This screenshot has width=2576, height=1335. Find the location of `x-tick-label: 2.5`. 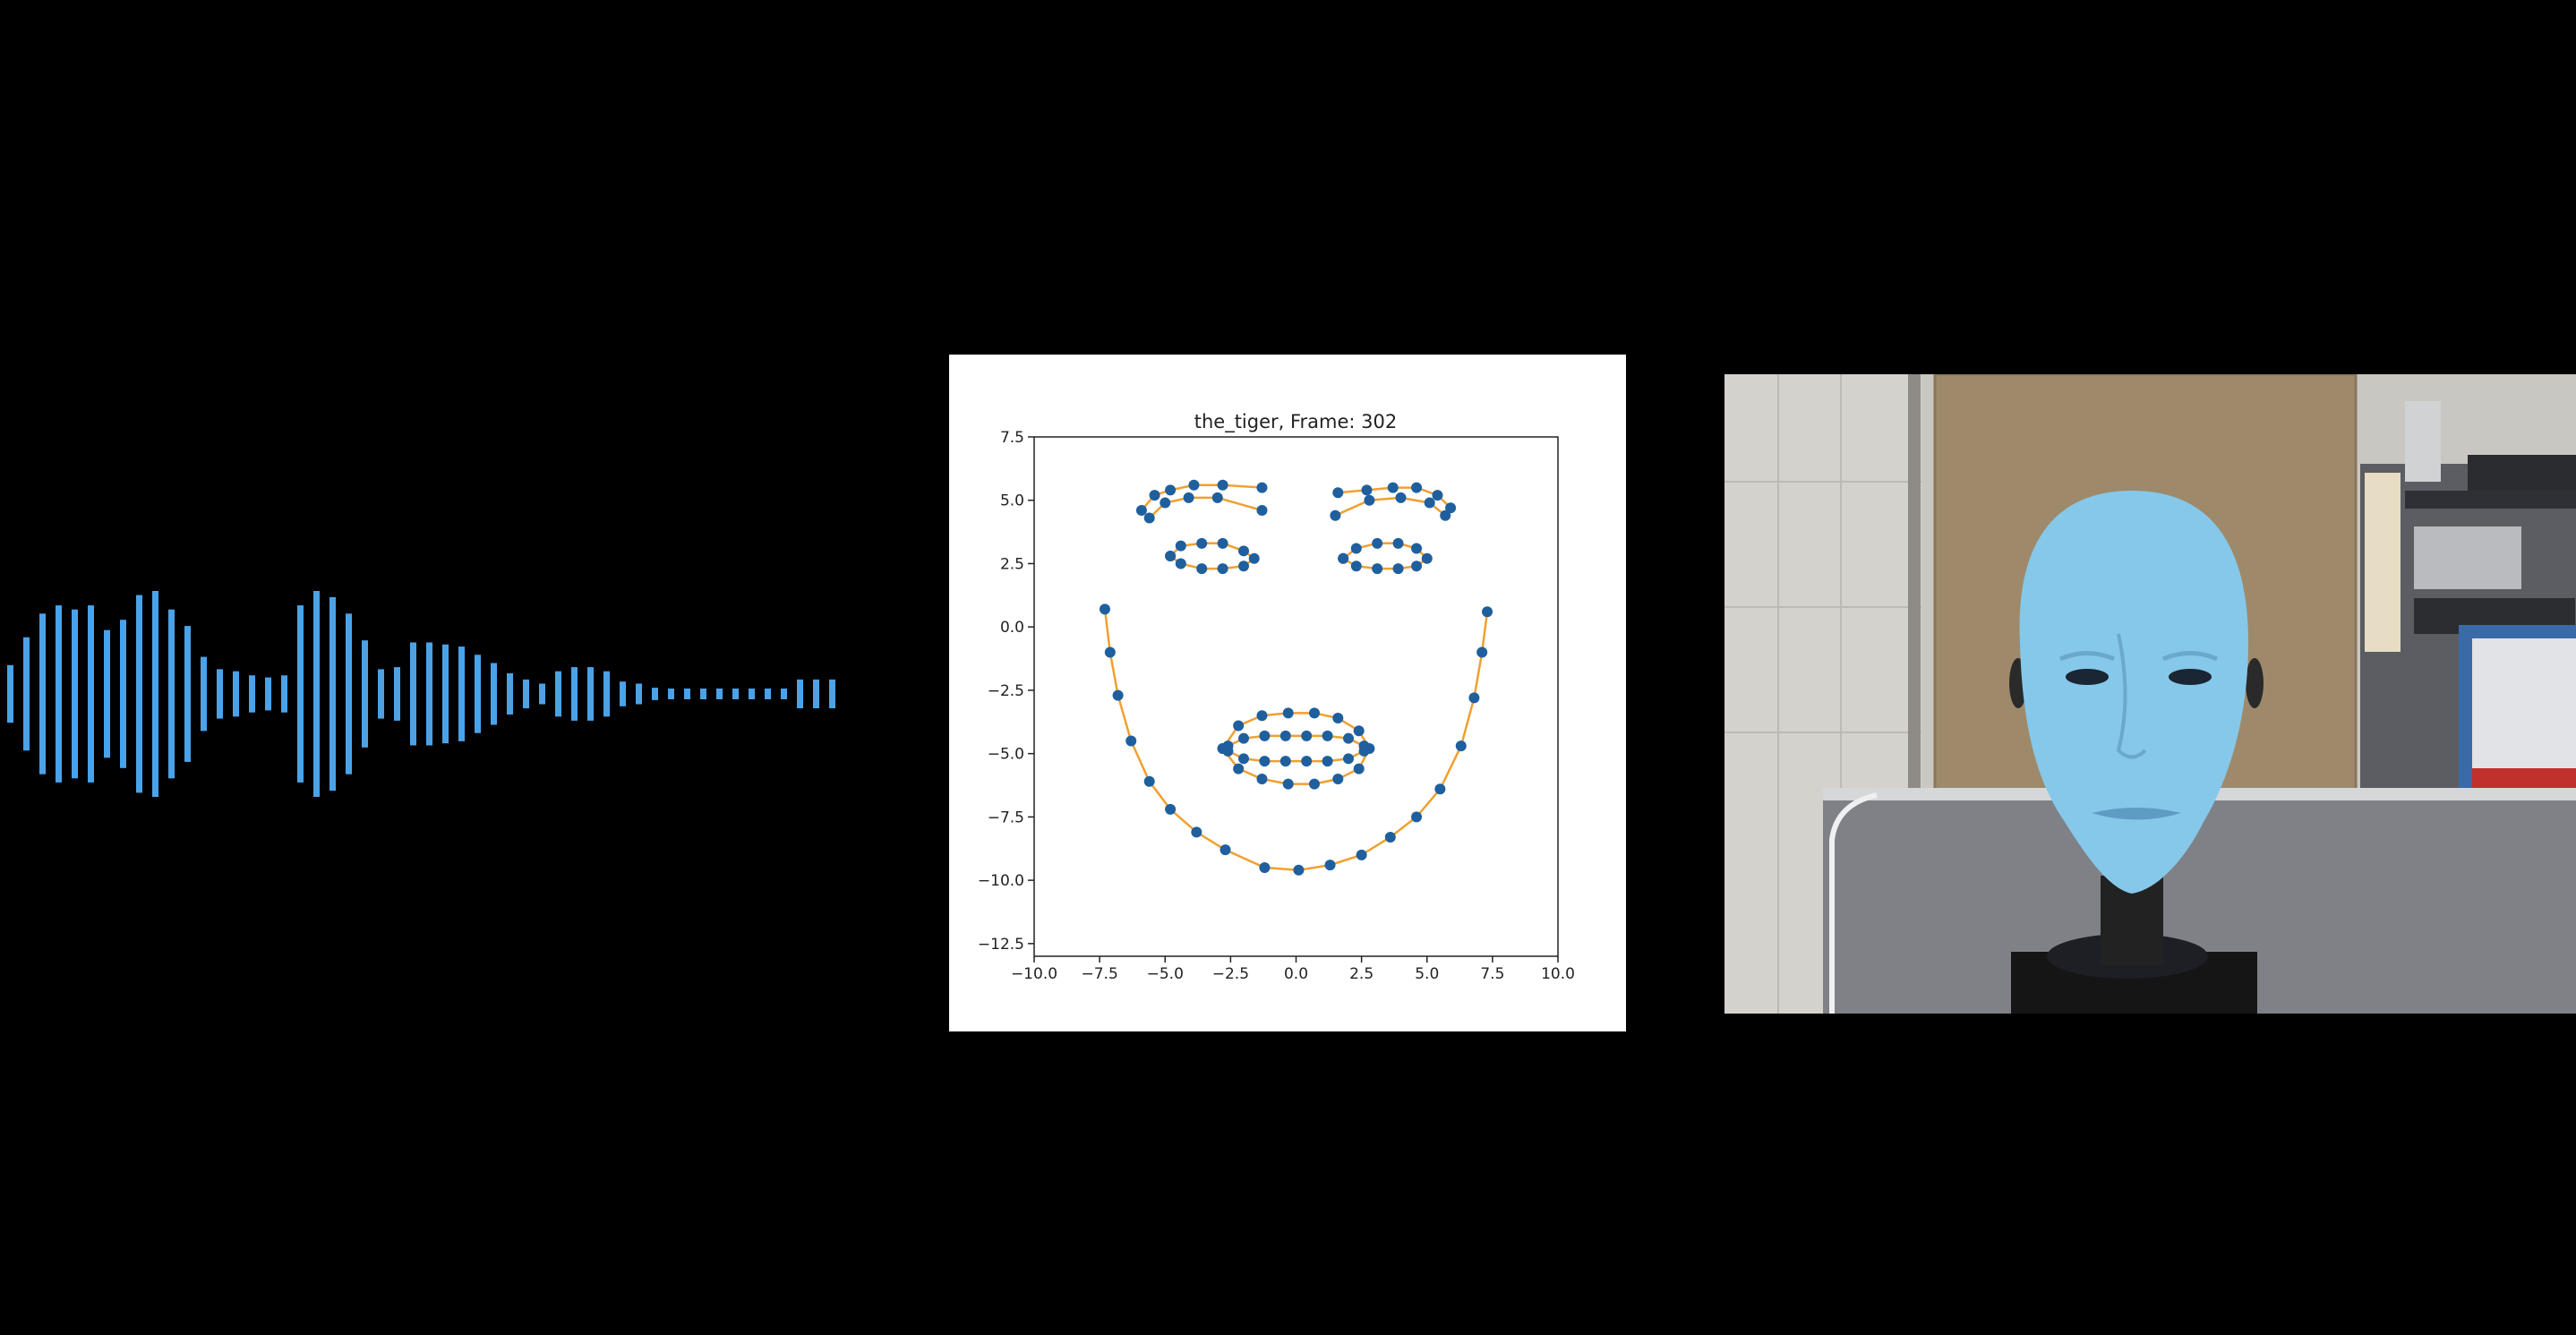

x-tick-label: 2.5 is located at coordinates (1361, 974).